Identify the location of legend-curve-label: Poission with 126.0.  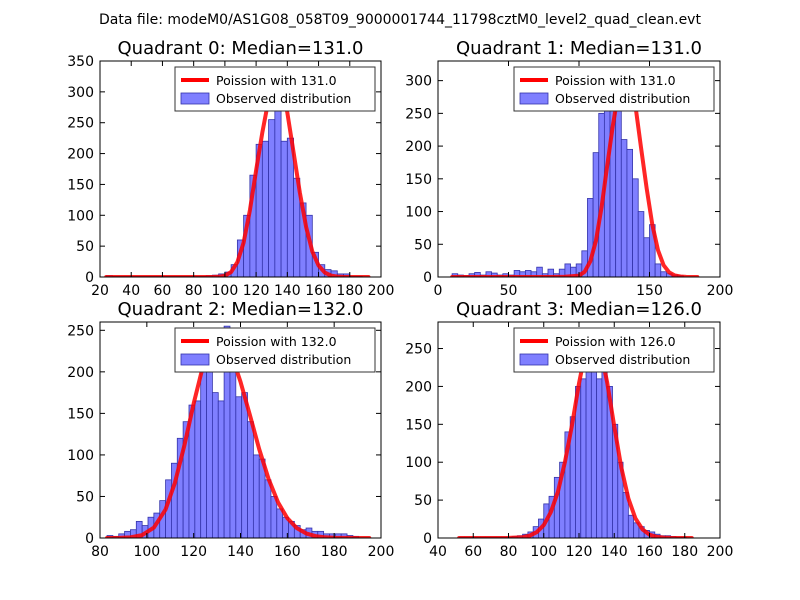
(615, 341).